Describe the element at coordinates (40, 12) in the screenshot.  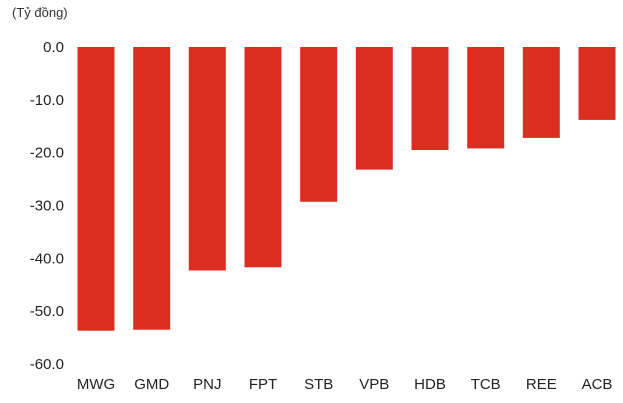
I see `unit-label: (Tỷ đồng)` at that location.